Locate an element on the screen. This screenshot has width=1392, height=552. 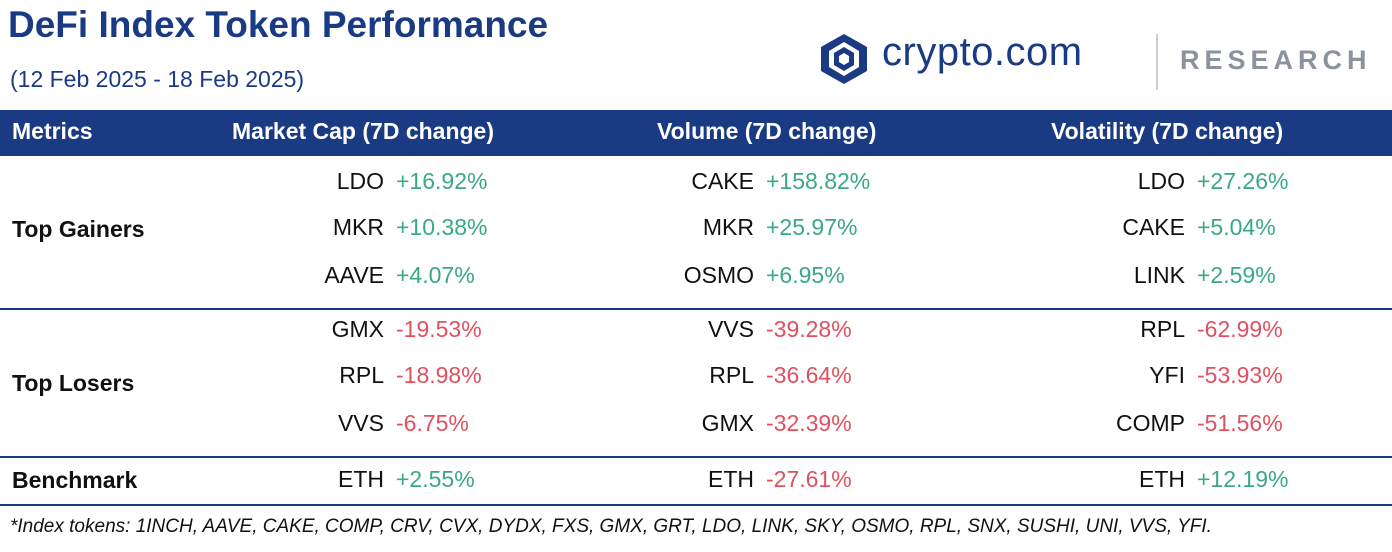
change-value: -62.99% is located at coordinates (1240, 329).